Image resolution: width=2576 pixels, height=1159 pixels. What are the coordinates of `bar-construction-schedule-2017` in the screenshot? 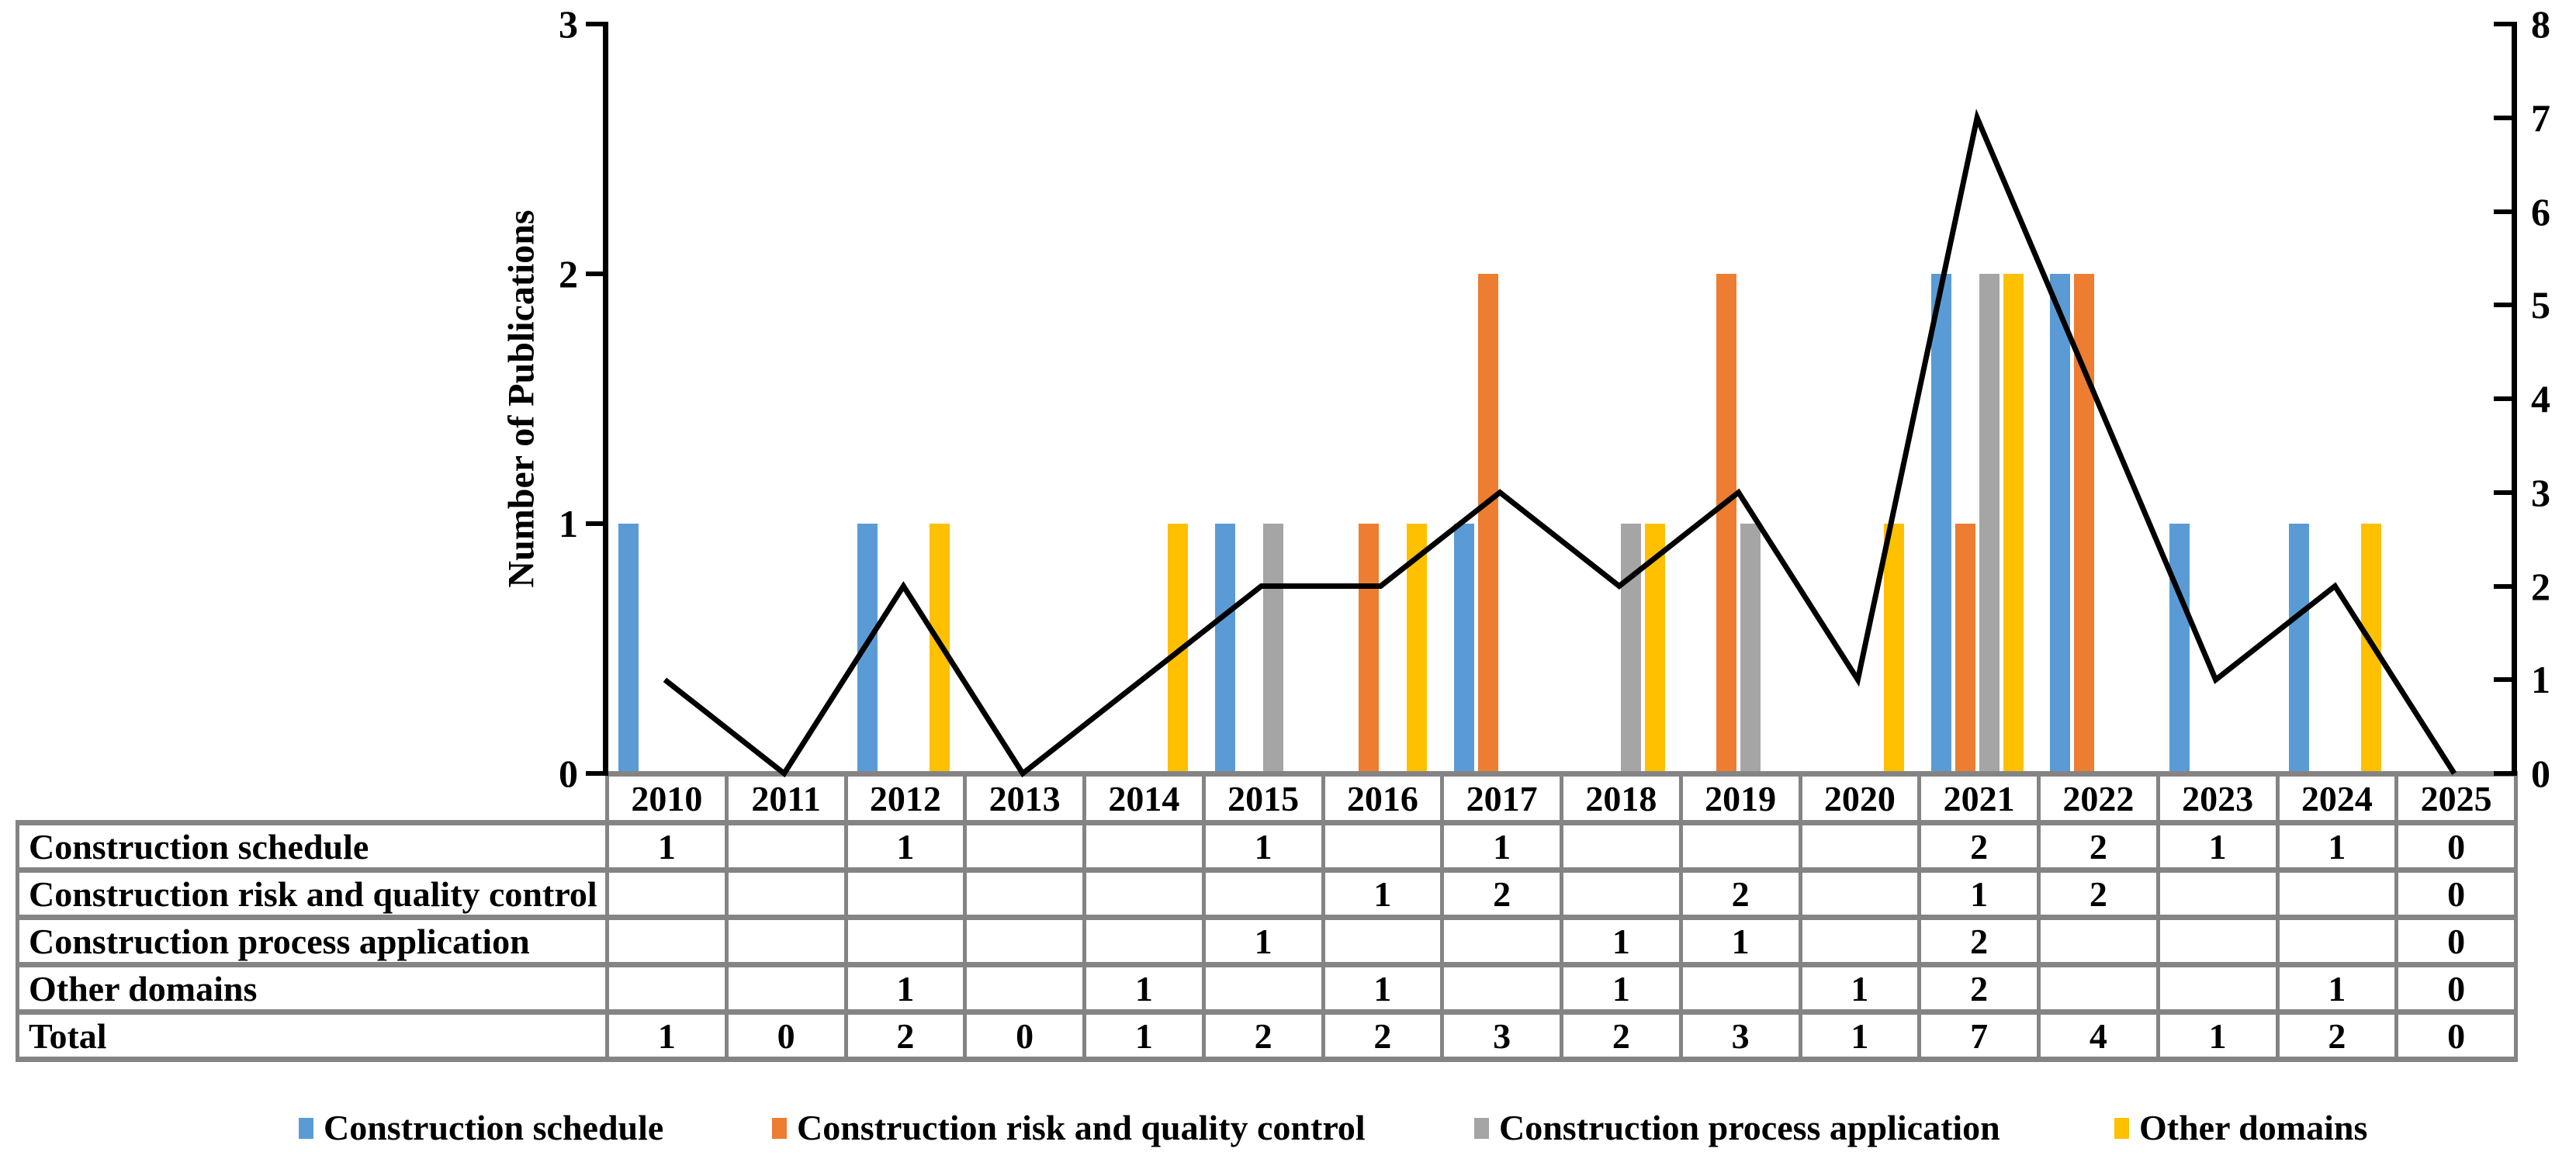 It's located at (1463, 648).